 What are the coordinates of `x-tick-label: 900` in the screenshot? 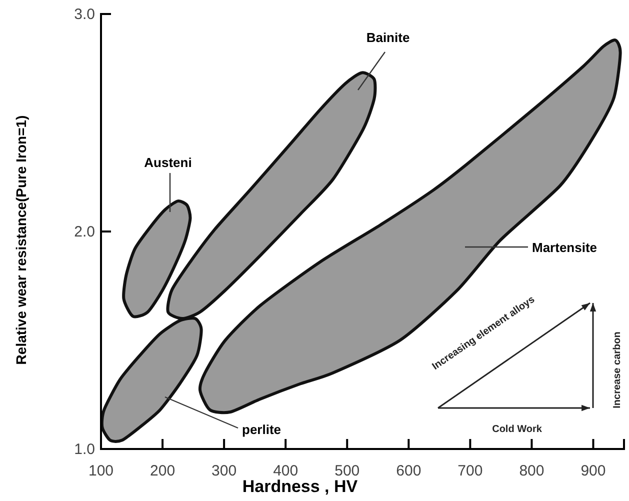 It's located at (593, 471).